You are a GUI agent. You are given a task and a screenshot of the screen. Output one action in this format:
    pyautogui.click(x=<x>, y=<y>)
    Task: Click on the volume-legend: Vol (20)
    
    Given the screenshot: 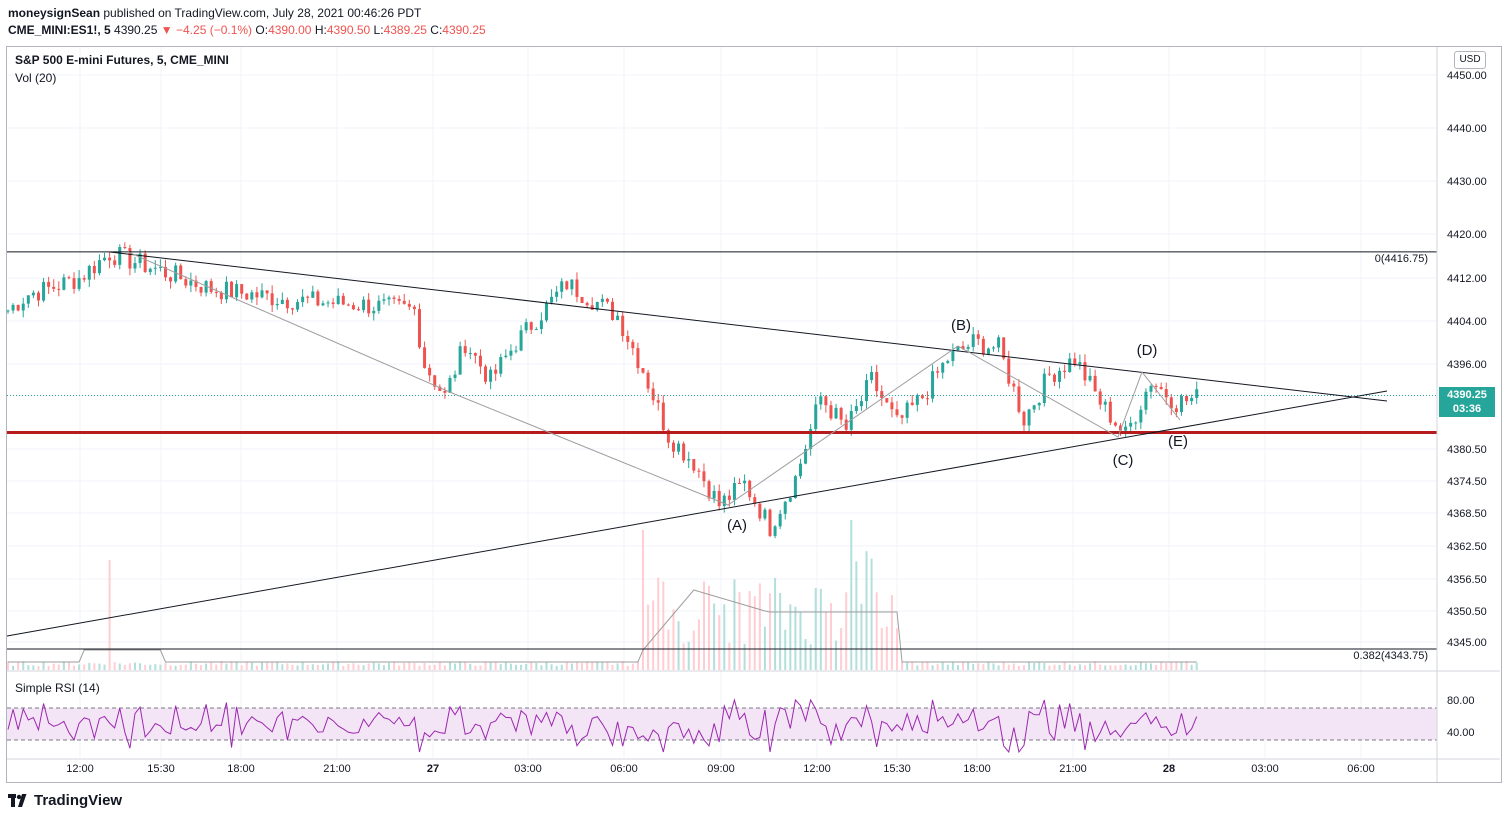 What is the action you would take?
    pyautogui.click(x=36, y=78)
    